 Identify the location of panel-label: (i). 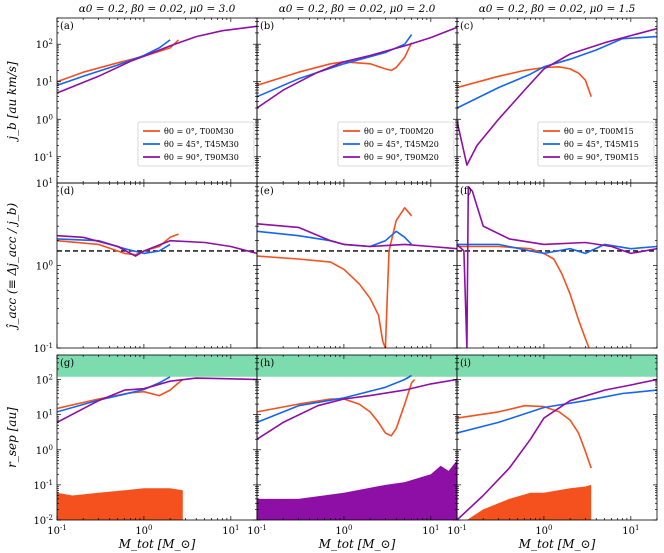
(465, 363).